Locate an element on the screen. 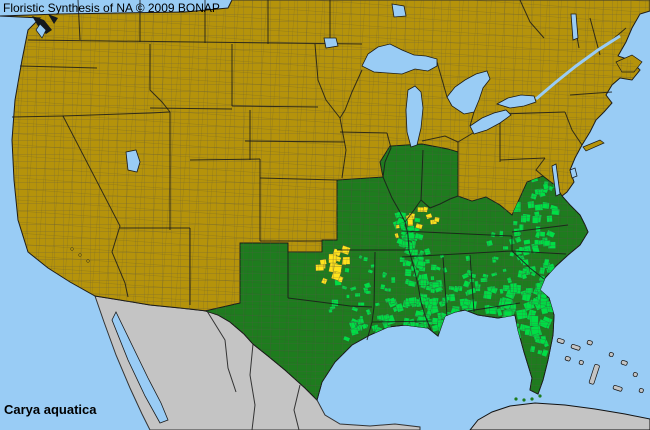 Image resolution: width=650 pixels, height=430 pixels. map-long-island is located at coordinates (593, 145).